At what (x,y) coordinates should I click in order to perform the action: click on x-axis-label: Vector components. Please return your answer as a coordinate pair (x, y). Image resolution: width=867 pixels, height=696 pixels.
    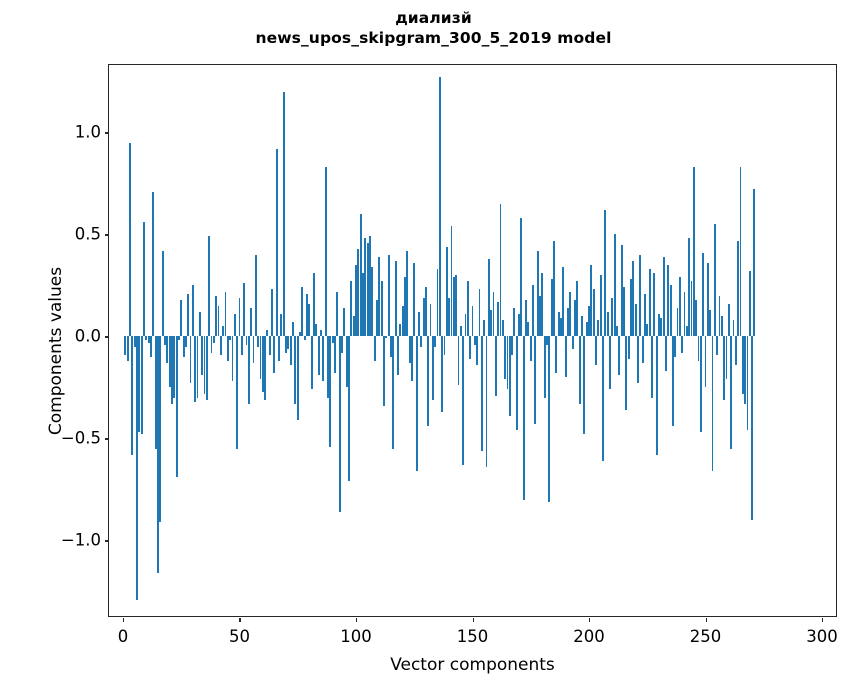
    Looking at the image, I should click on (472, 665).